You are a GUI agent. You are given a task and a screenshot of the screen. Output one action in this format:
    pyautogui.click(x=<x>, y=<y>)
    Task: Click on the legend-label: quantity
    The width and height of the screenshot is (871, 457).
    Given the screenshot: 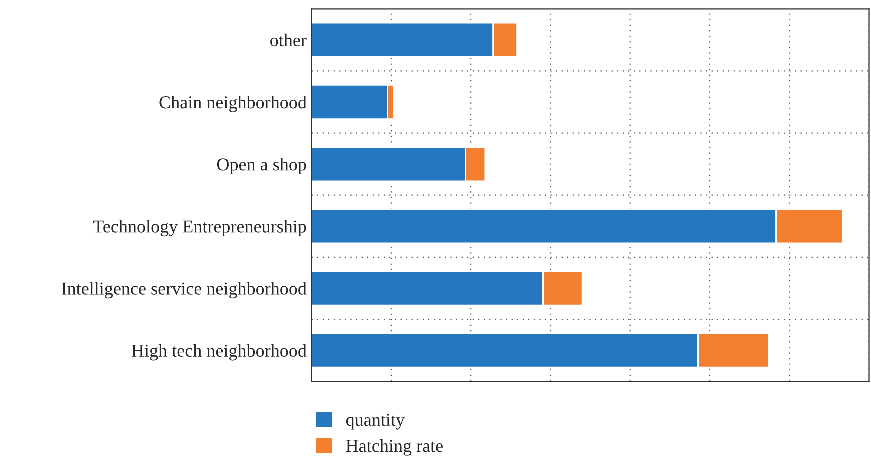 What is the action you would take?
    pyautogui.click(x=375, y=422)
    